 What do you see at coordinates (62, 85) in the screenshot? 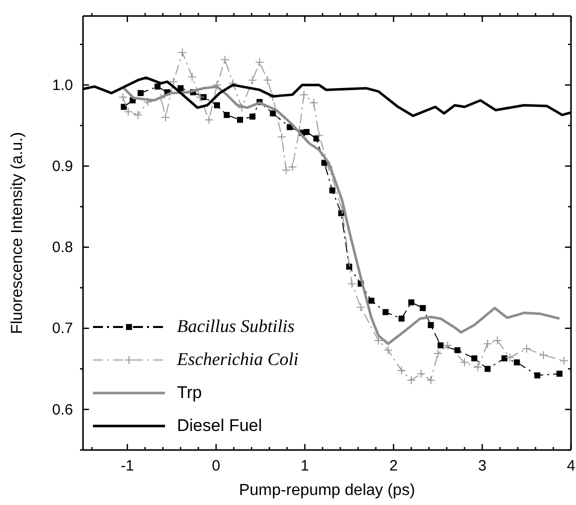
I see `y-tick-label: 1.0` at bounding box center [62, 85].